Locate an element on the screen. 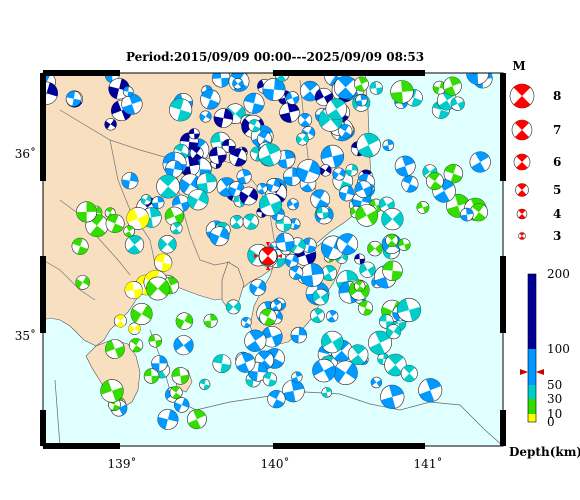  magnitude-legend-label: 8 is located at coordinates (557, 96).